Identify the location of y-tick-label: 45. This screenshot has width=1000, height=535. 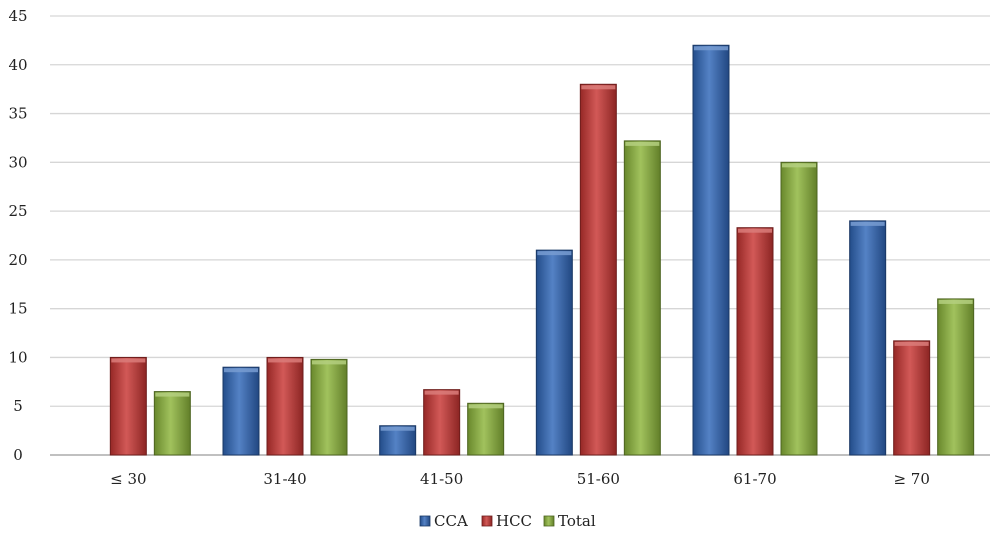
(17, 16).